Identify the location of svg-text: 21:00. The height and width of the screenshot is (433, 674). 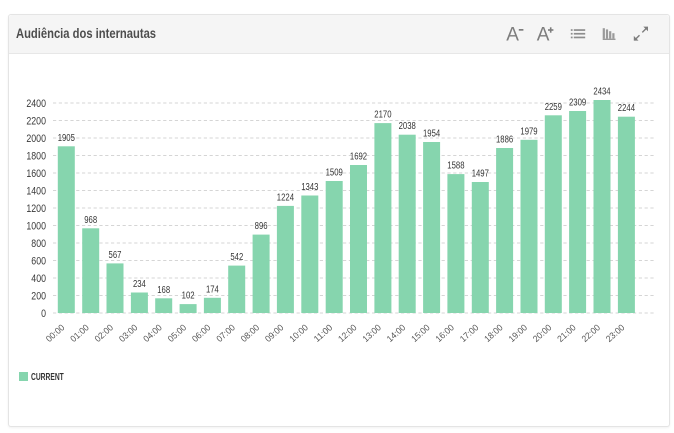
(566, 333).